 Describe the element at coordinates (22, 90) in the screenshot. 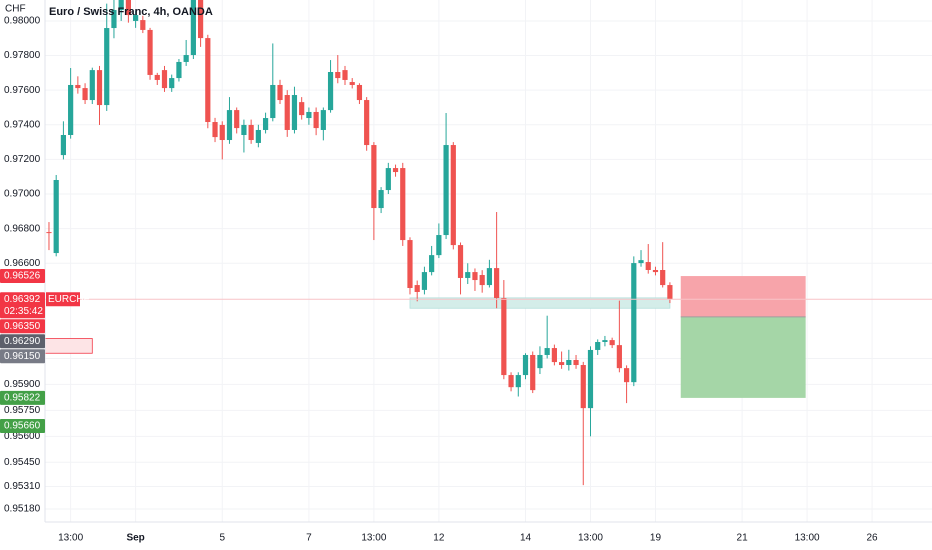

I see `y-tick-label: 0.97600` at that location.